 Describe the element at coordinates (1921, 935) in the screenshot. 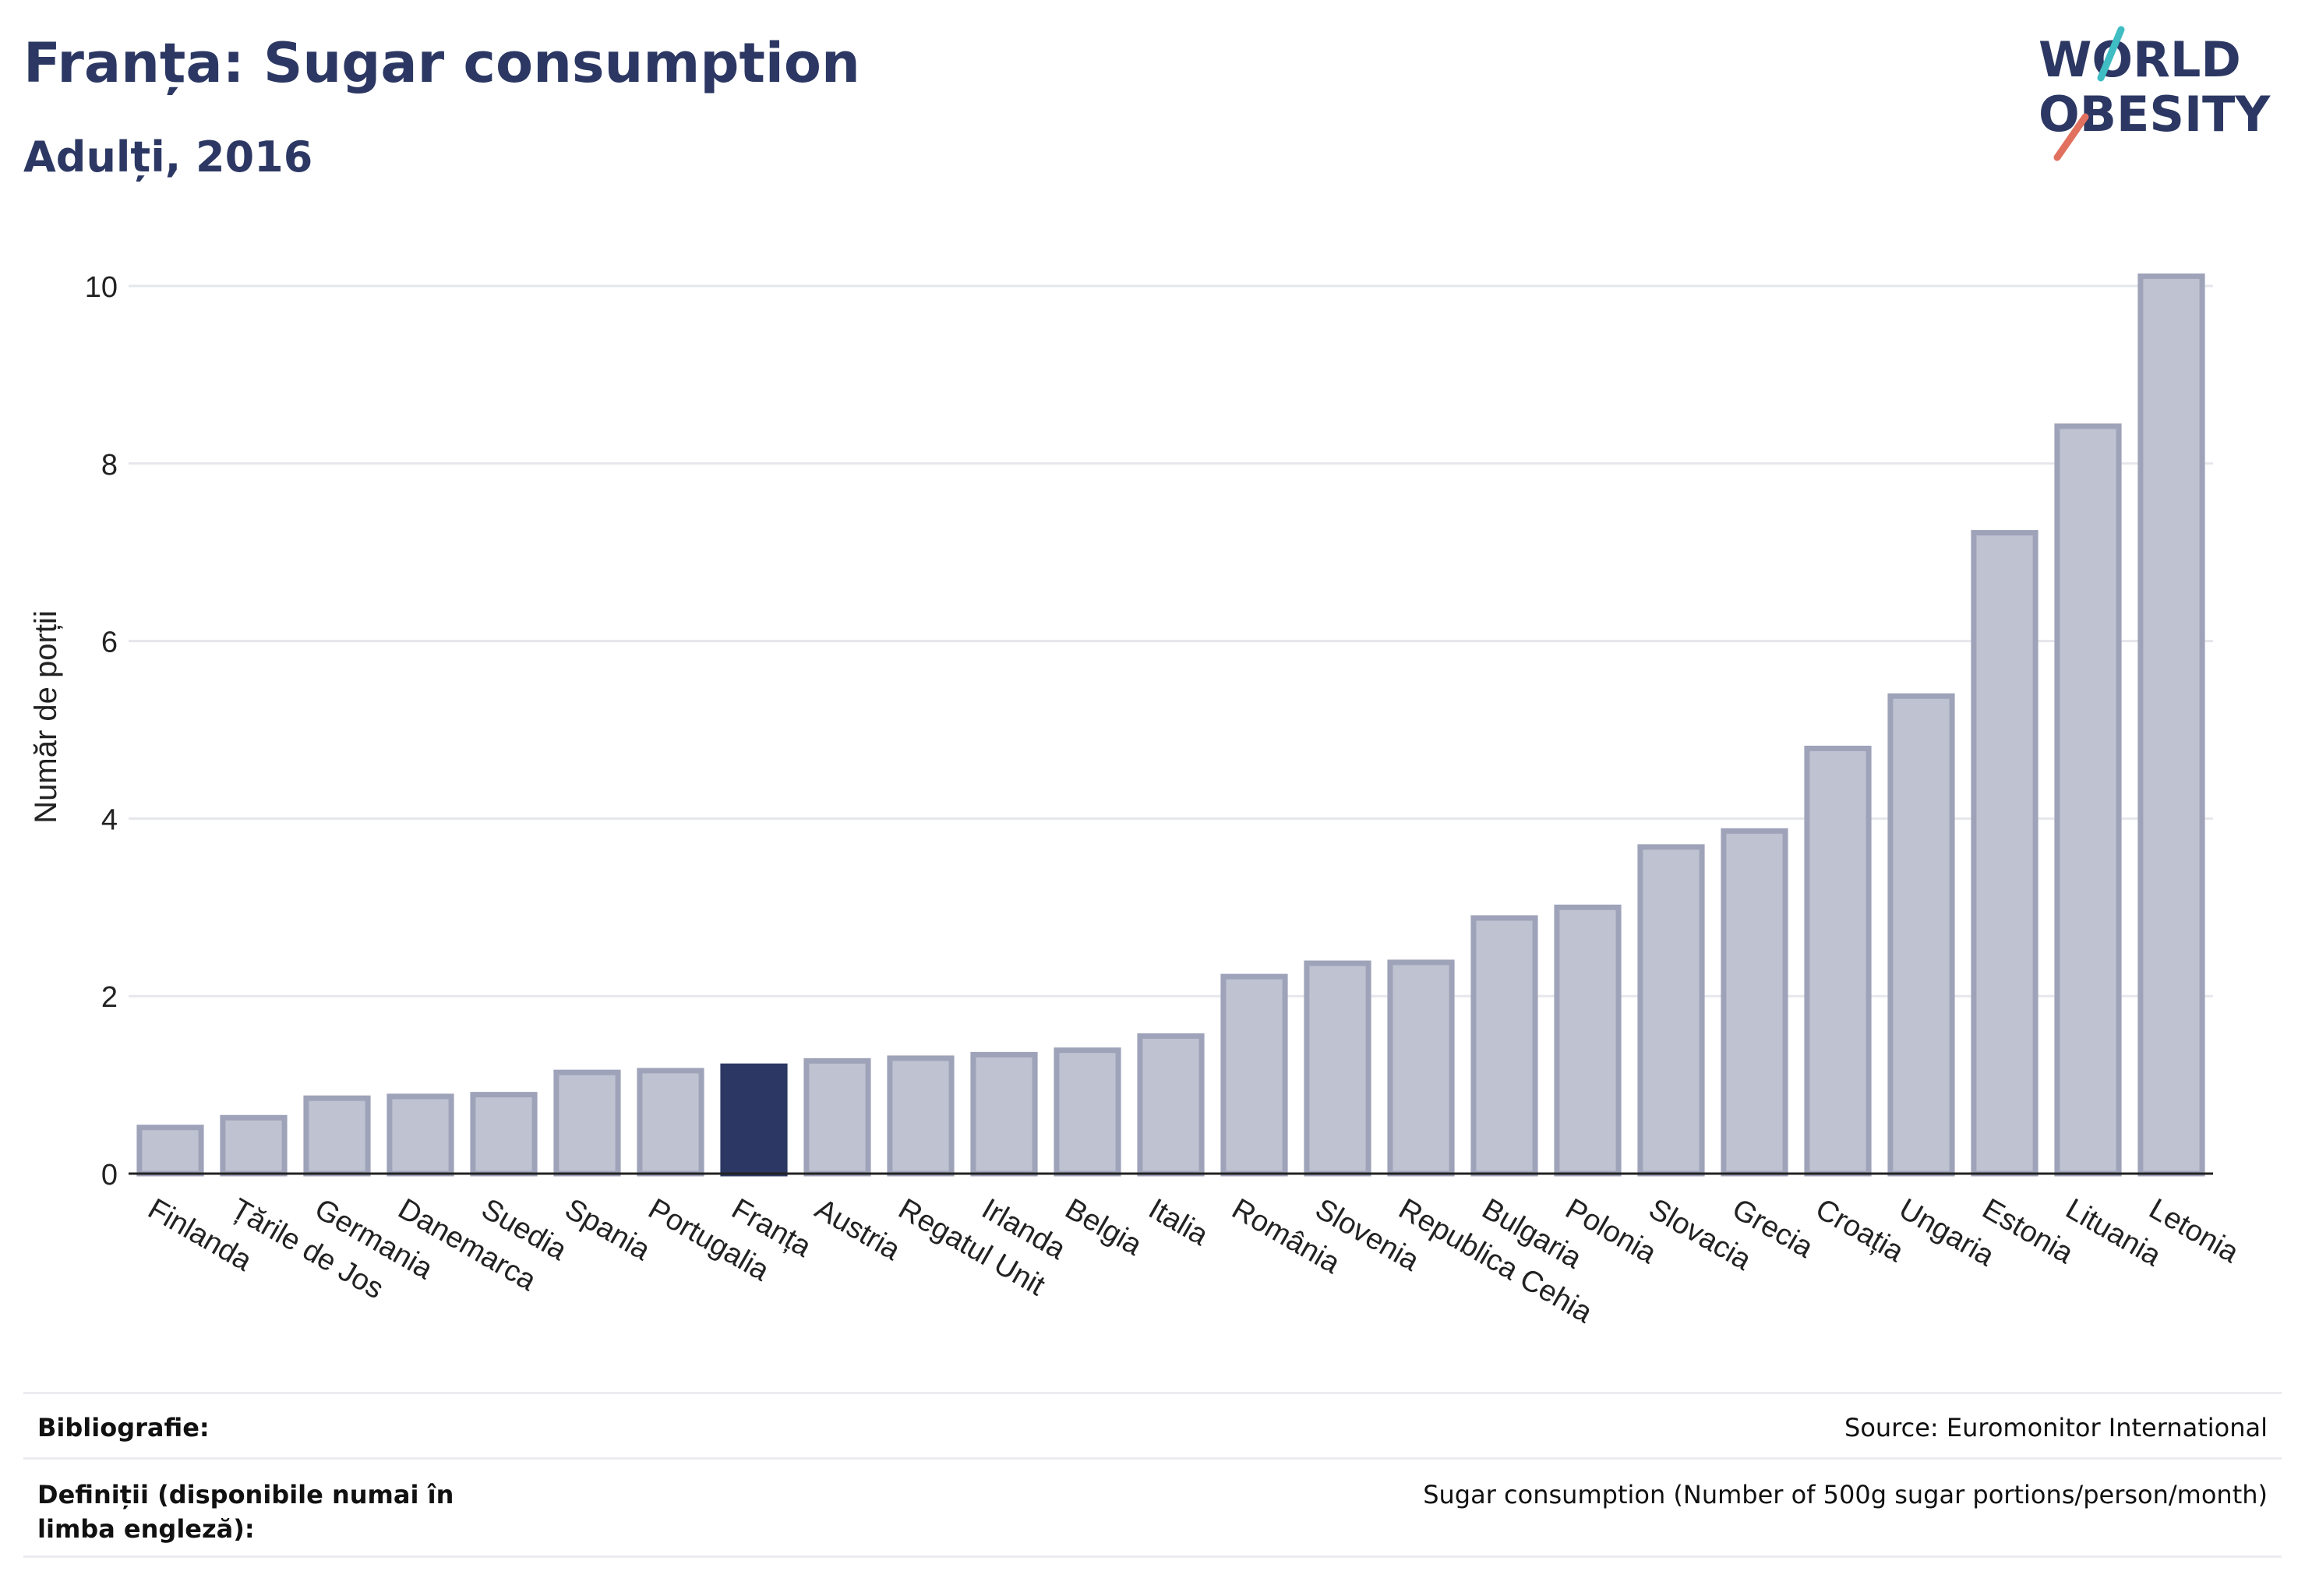

I see `bar-ungaria` at that location.